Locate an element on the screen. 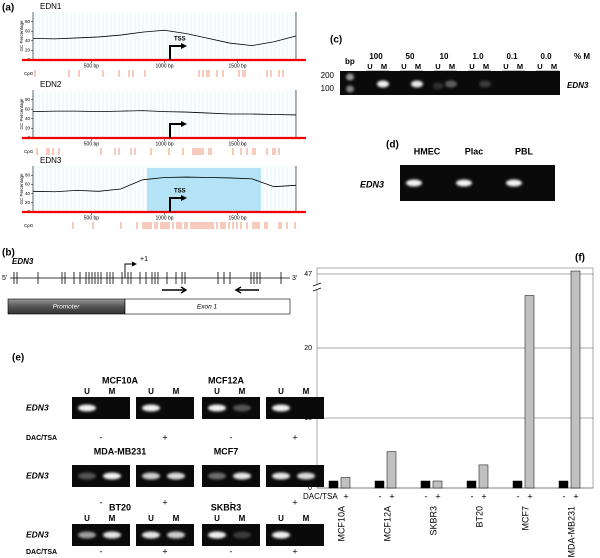  panel-label: (d) is located at coordinates (392, 145).